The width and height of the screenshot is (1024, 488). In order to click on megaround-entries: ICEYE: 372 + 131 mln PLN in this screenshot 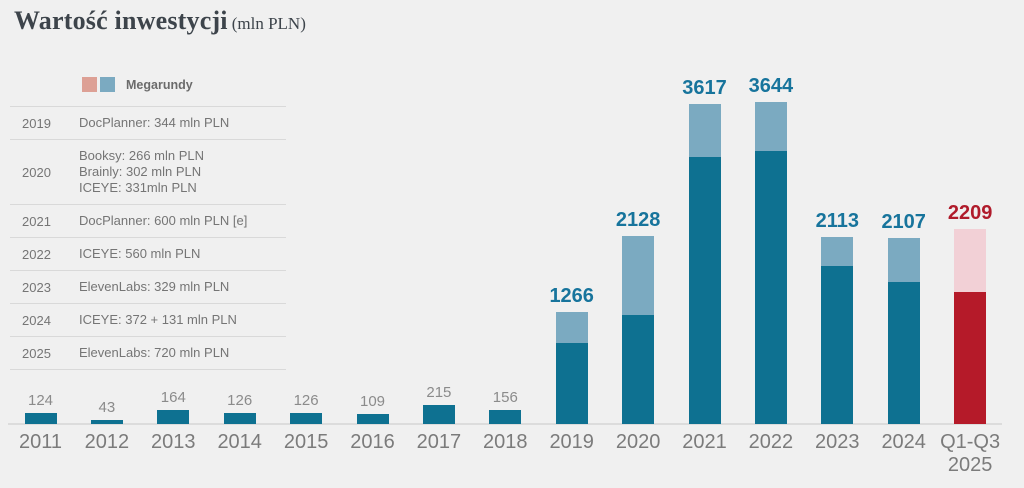, I will do `click(158, 320)`.